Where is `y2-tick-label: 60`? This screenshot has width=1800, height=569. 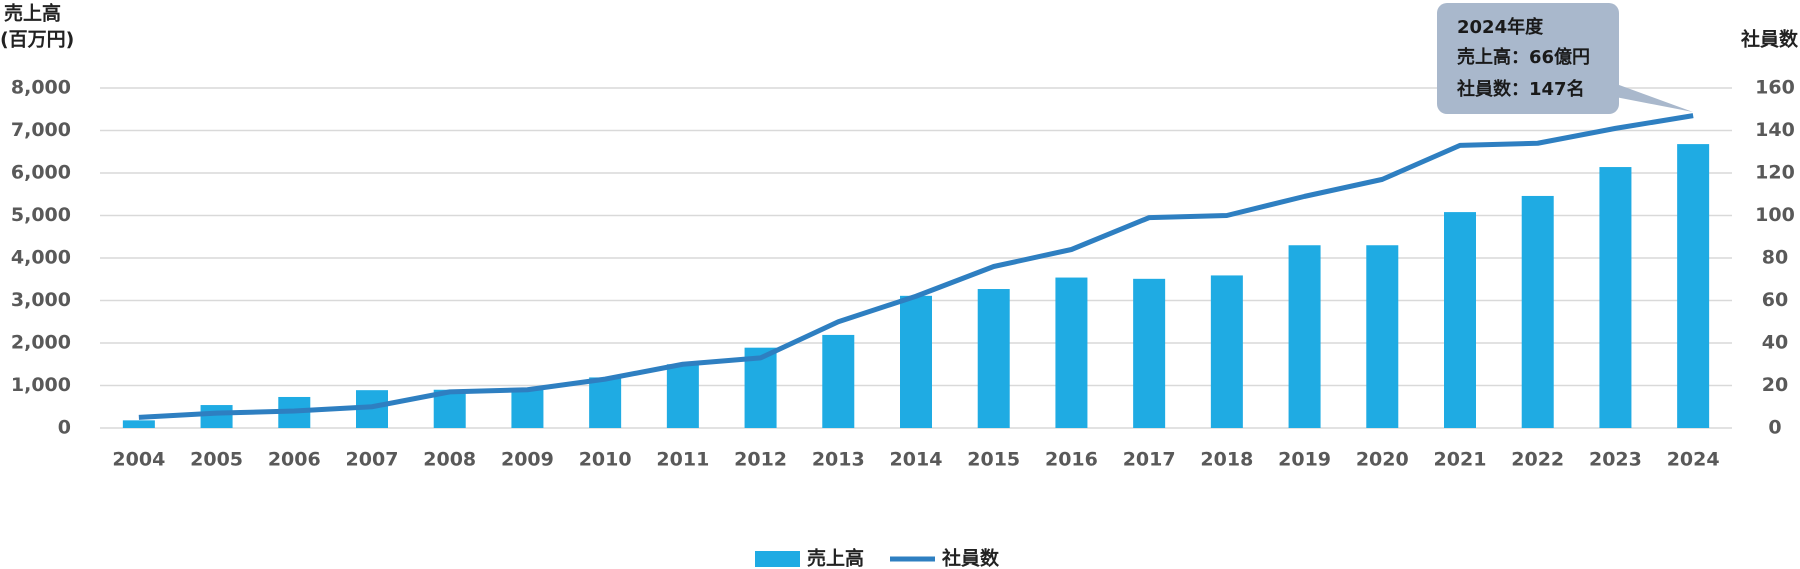 y2-tick-label: 60 is located at coordinates (1775, 300).